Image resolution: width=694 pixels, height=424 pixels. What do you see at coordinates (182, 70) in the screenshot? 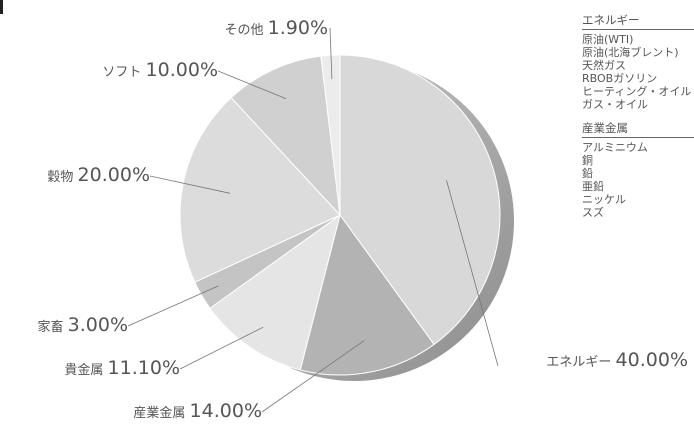
I see `slice-label-value: 10.00%` at bounding box center [182, 70].